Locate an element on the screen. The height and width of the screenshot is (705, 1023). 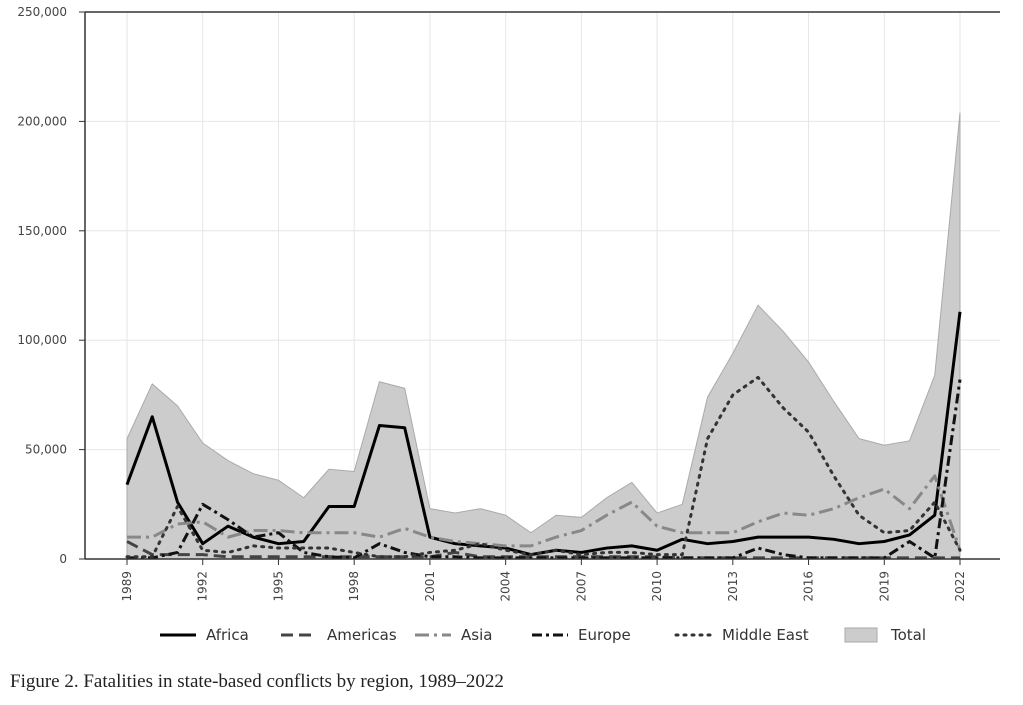
legend-swatch-total is located at coordinates (861, 635).